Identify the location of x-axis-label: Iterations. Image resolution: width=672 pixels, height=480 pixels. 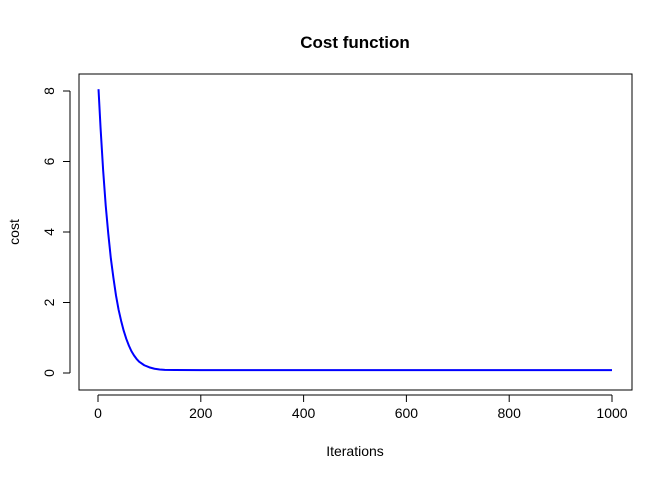
(355, 451).